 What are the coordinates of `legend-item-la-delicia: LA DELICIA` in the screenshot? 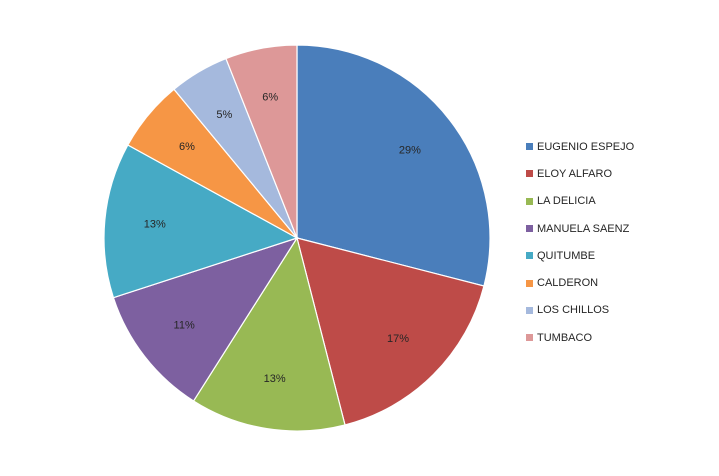 It's located at (580, 201).